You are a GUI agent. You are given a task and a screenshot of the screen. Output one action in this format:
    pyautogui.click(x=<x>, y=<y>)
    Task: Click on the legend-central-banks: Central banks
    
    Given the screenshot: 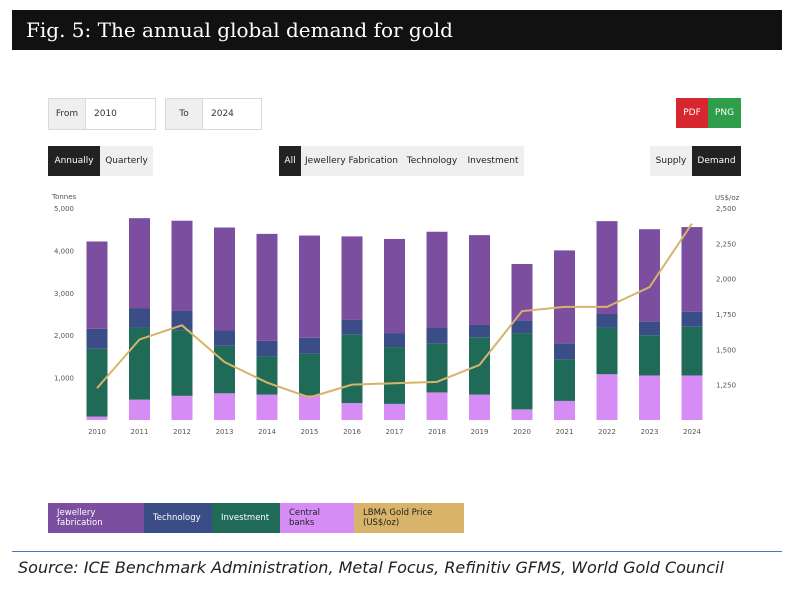 What is the action you would take?
    pyautogui.click(x=317, y=518)
    